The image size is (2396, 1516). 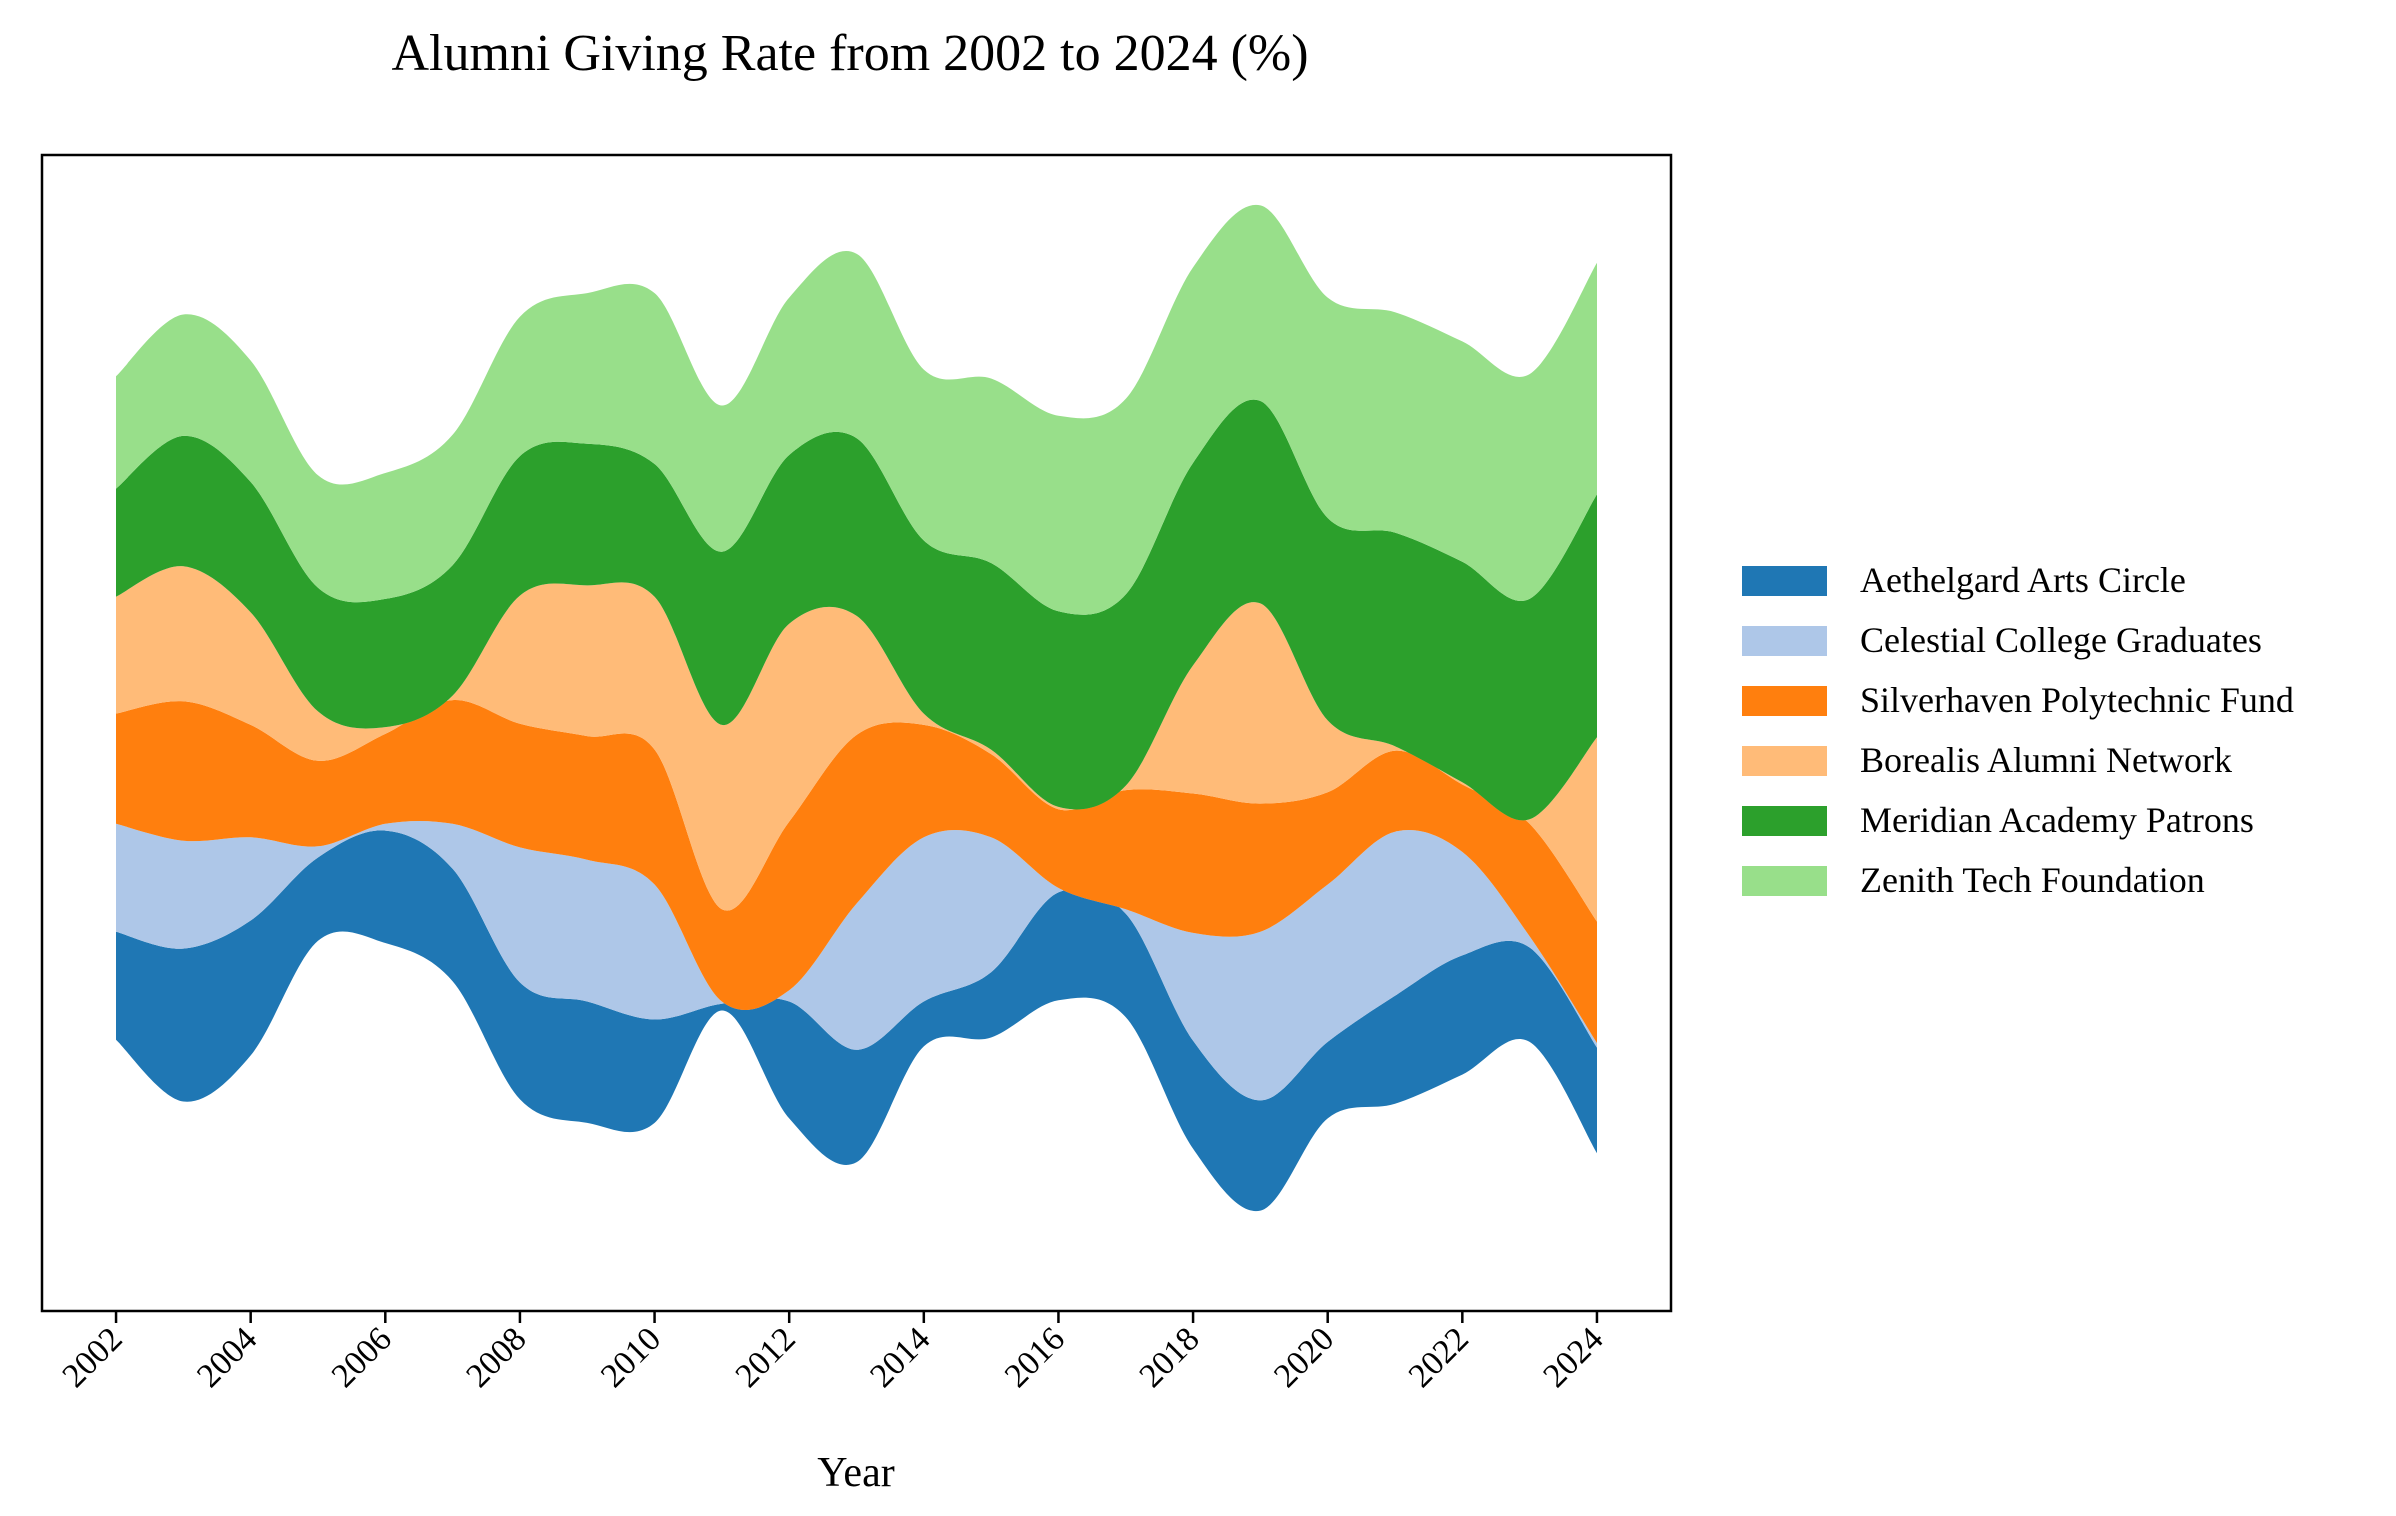 What do you see at coordinates (2032, 880) in the screenshot?
I see `legend-label: Zenith Tech Foundation` at bounding box center [2032, 880].